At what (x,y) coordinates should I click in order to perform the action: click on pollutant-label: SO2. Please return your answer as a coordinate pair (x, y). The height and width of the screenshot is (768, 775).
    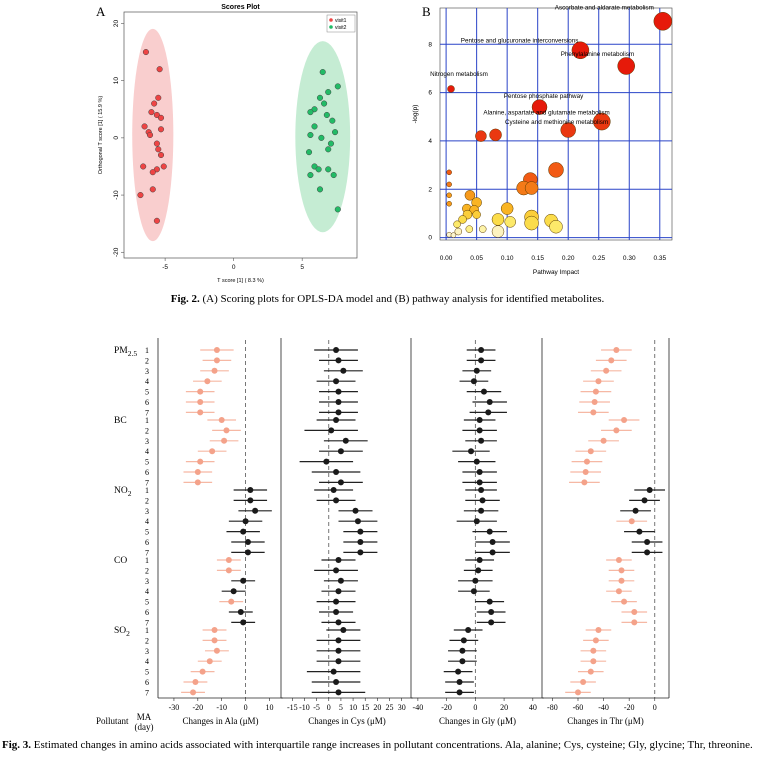
    Looking at the image, I should click on (122, 632).